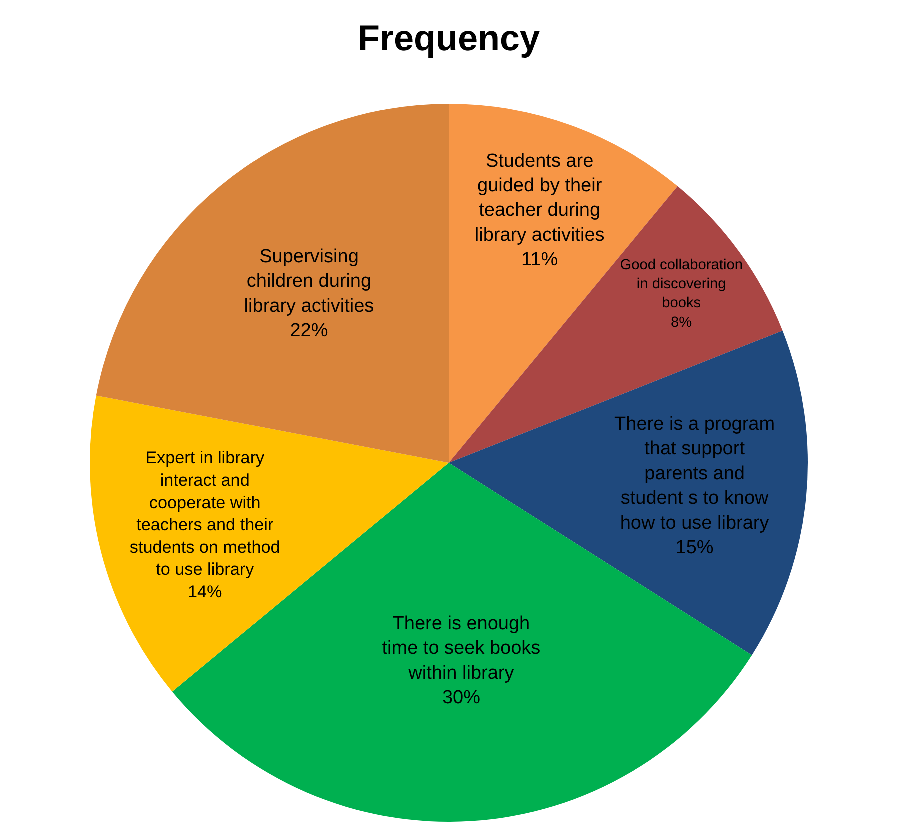 This screenshot has width=898, height=836. Describe the element at coordinates (461, 649) in the screenshot. I see `slice-label: There is enough time to seek books within library` at that location.